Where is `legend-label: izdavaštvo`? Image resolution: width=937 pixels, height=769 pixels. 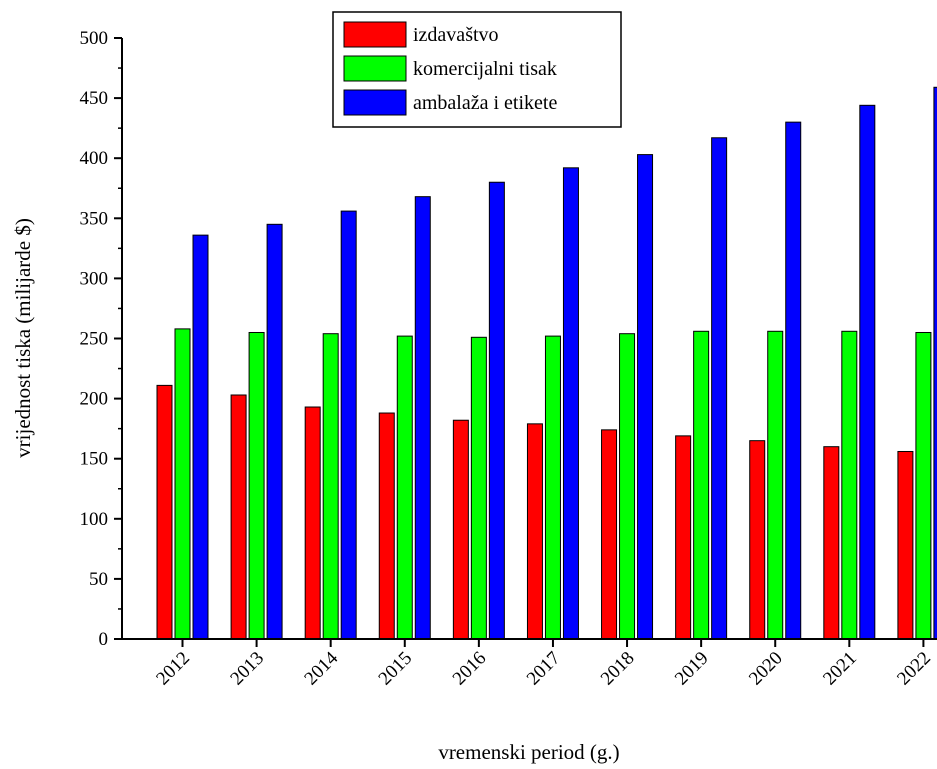 legend-label: izdavaštvo is located at coordinates (456, 35).